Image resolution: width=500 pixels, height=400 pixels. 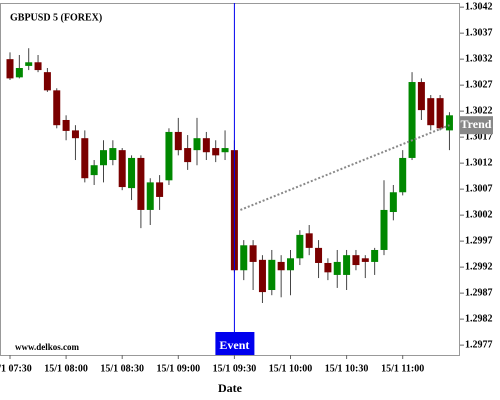 I want to click on x-axis-title: Date, so click(x=230, y=388).